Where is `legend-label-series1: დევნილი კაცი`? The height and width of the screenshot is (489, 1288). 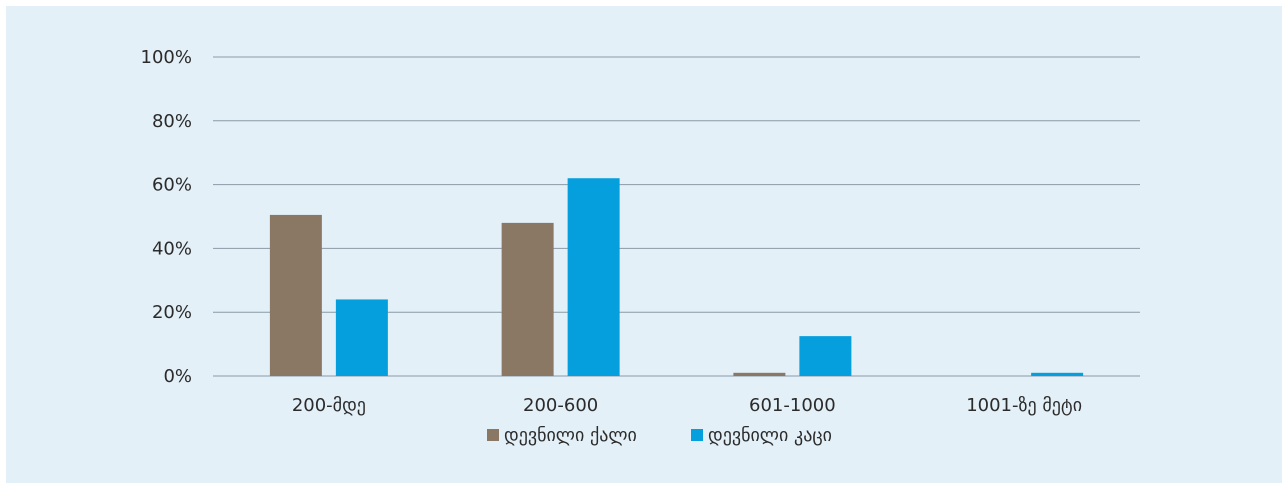
legend-label-series1: დევნილი კაცი is located at coordinates (770, 435).